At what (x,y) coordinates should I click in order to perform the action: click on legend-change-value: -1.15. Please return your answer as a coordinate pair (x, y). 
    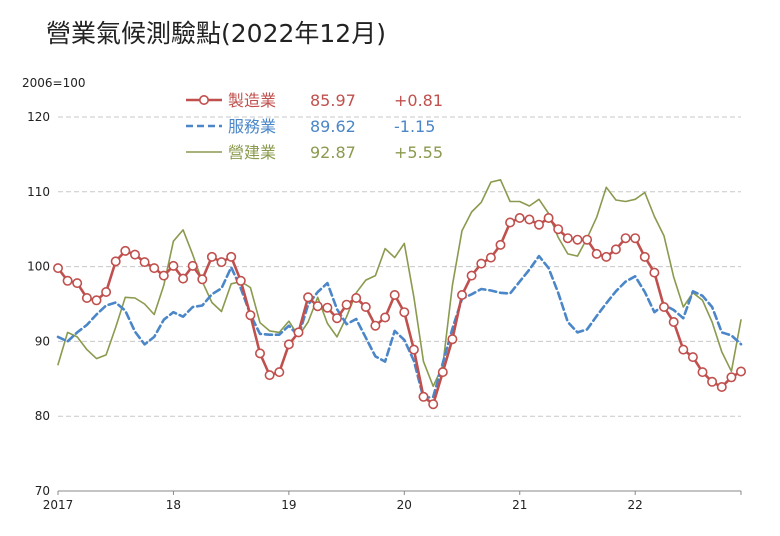
    Looking at the image, I should click on (414, 126).